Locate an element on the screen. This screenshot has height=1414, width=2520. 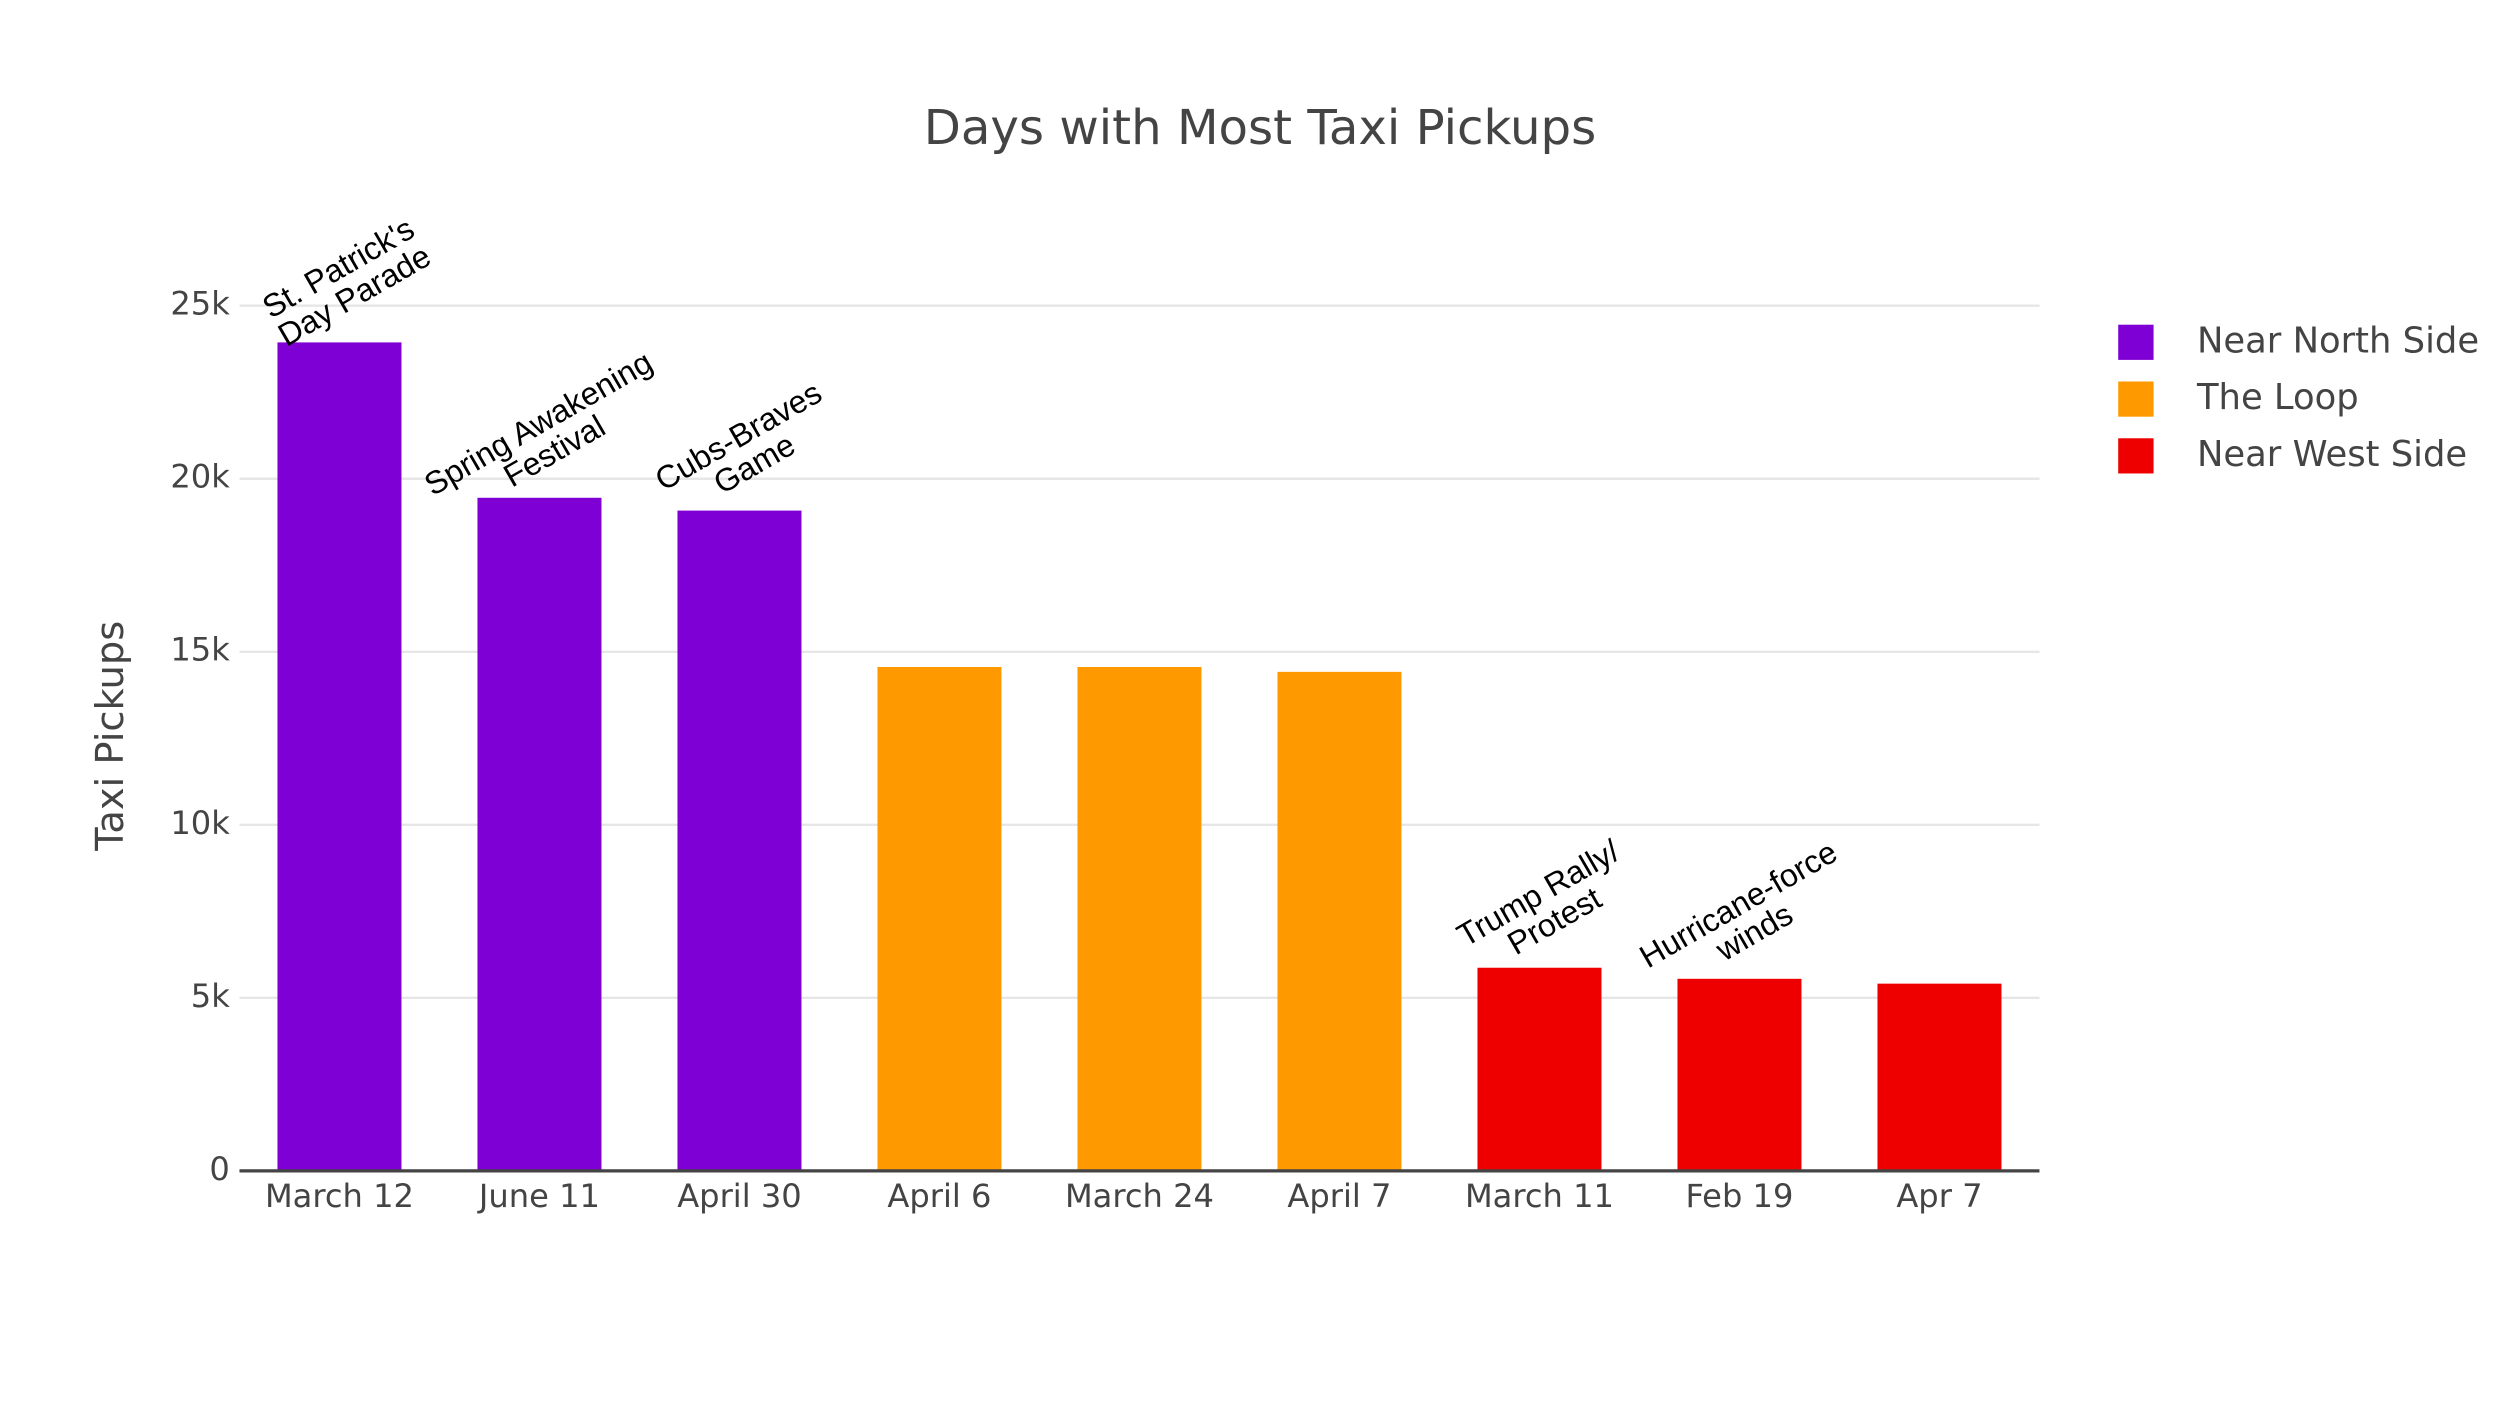
x-tick-label: April 30 is located at coordinates (739, 1196).